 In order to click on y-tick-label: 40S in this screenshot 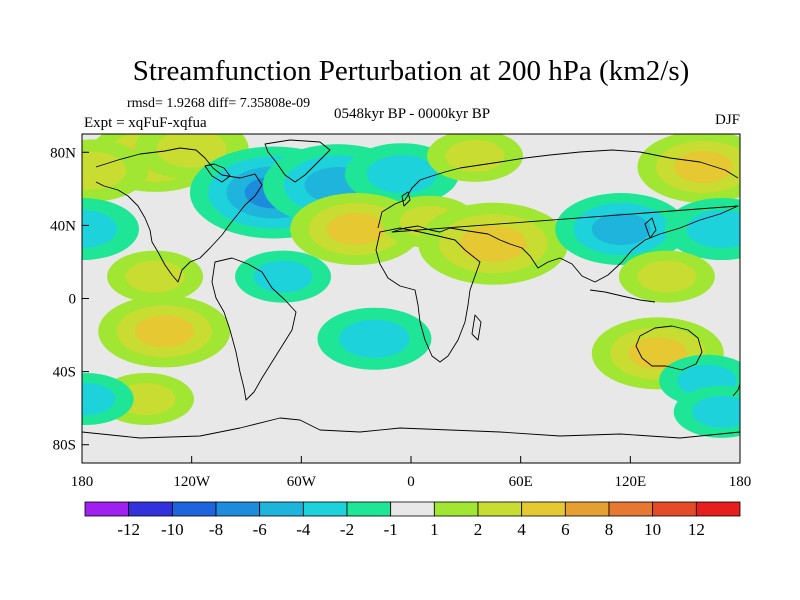, I will do `click(64, 373)`.